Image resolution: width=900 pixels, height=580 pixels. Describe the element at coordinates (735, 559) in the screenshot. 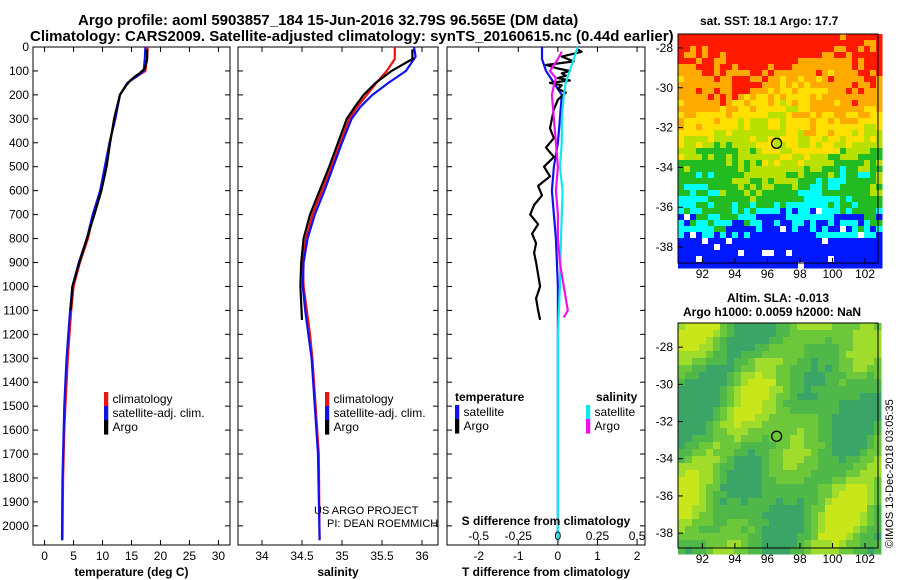

I see `map-x-tick-label: 94` at that location.